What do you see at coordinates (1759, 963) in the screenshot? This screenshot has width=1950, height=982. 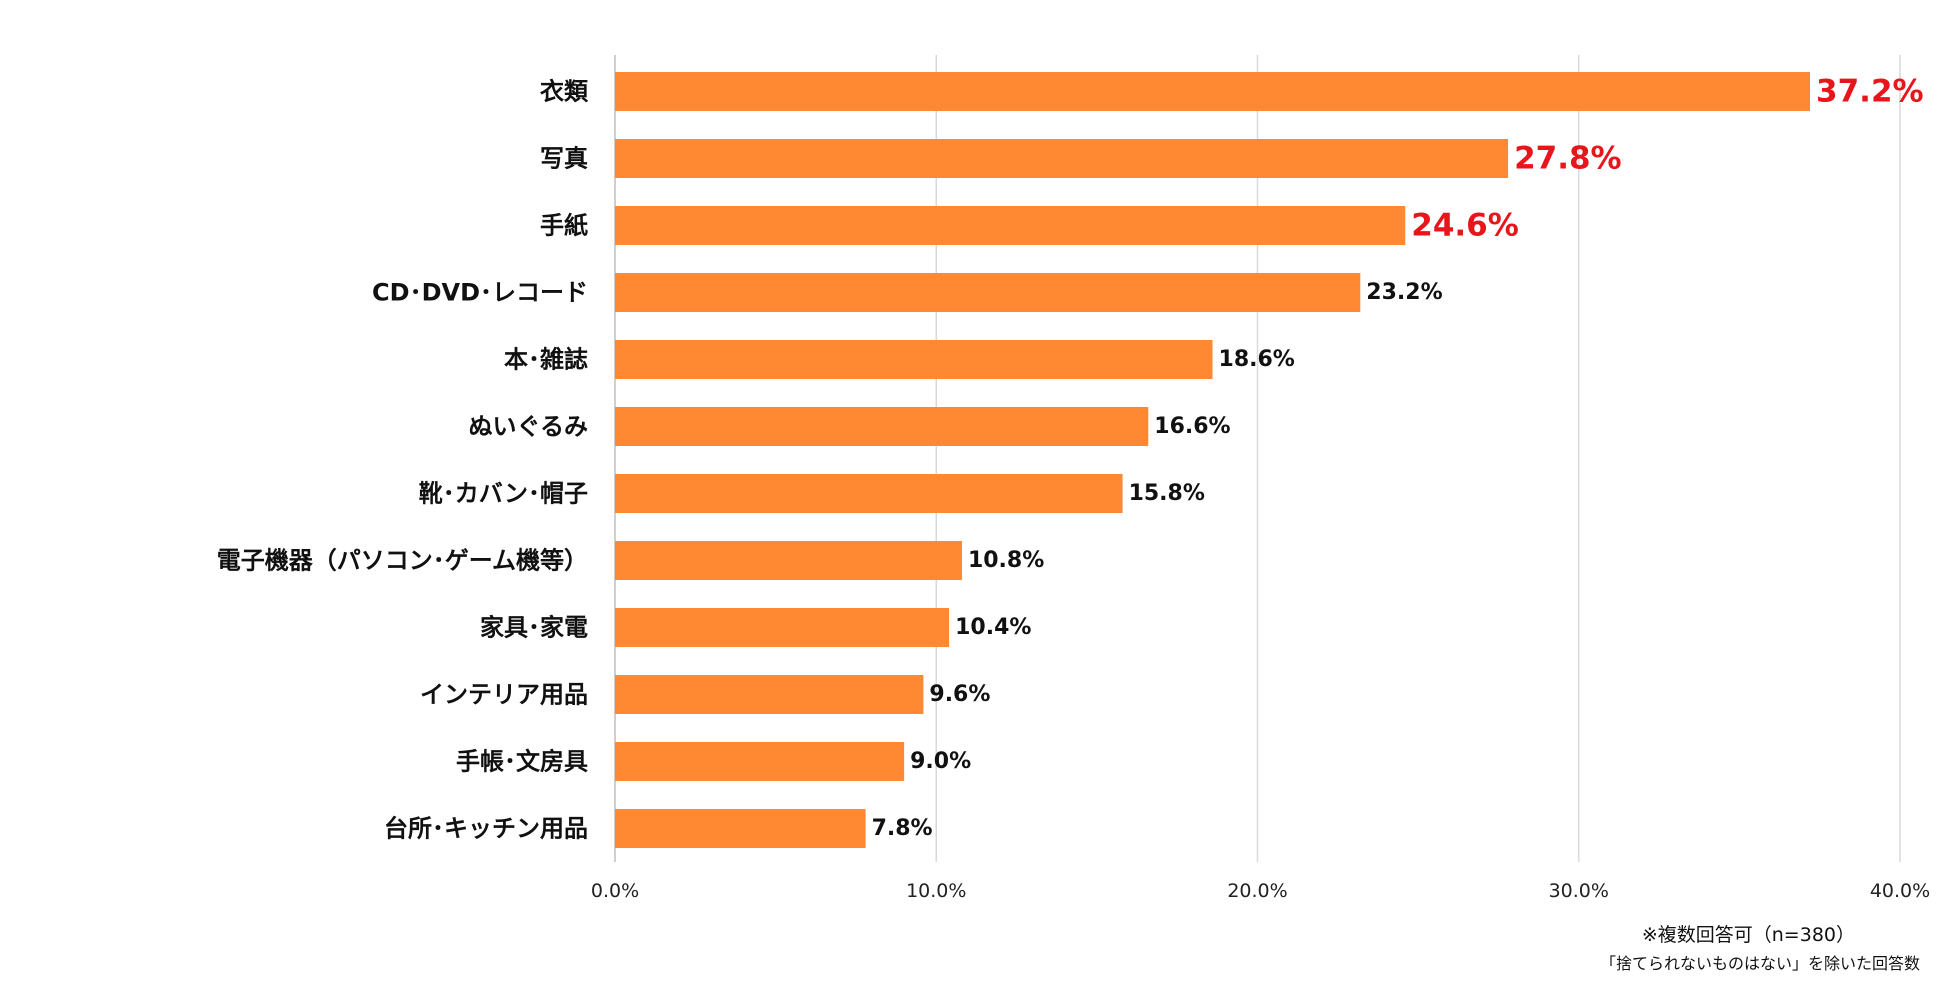 I see `footnote-exclusion: 「捨てられないものはない」を除いた回答数` at bounding box center [1759, 963].